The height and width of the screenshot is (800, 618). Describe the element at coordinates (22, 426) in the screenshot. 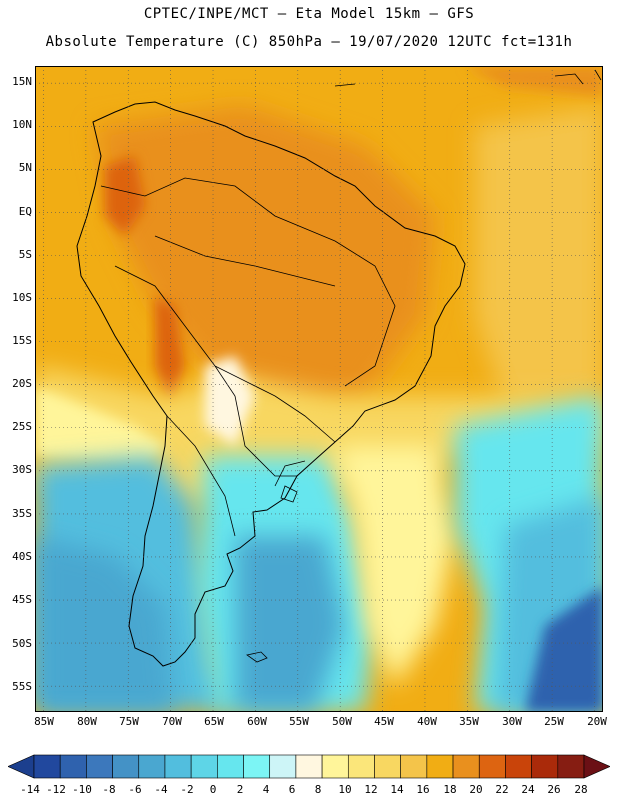

I see `lat-label: 25S` at that location.